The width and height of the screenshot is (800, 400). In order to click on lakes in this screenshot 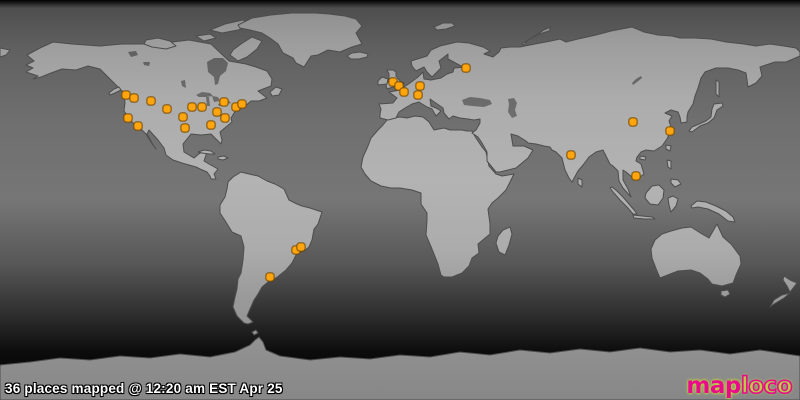, I will do `click(385, 84)`.